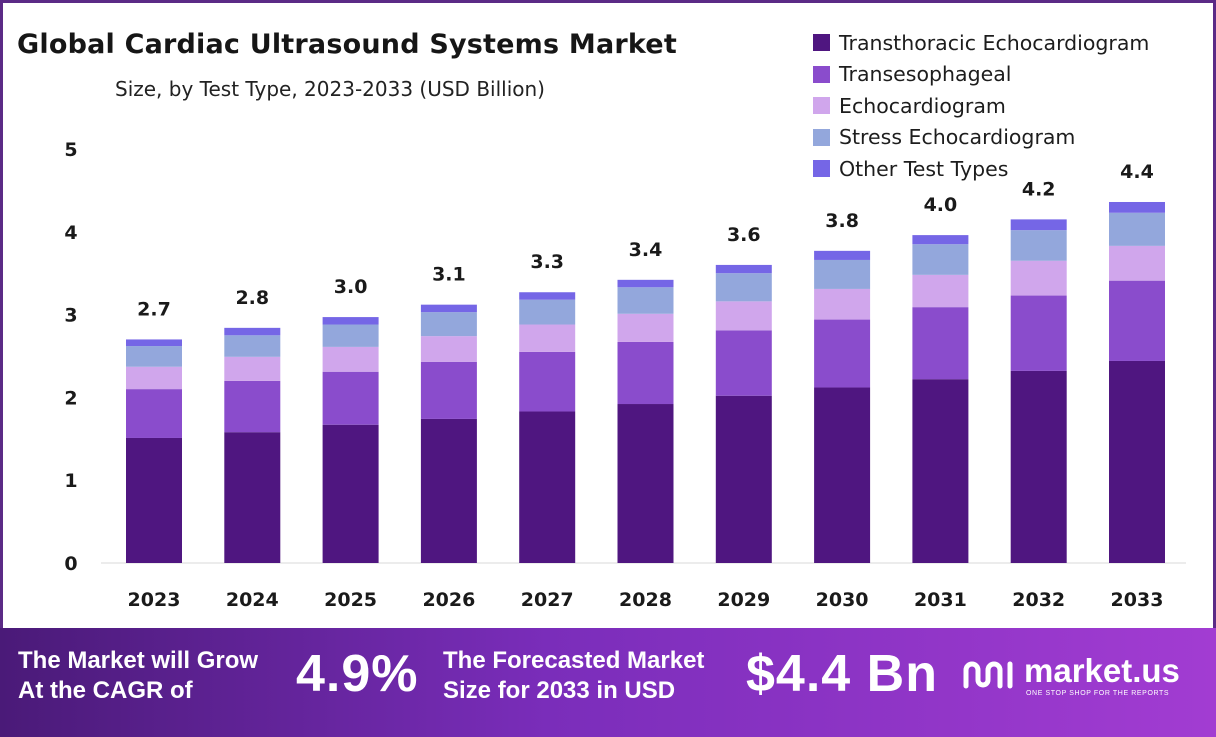 Image resolution: width=1216 pixels, height=737 pixels. What do you see at coordinates (574, 660) in the screenshot?
I see `forecast-size-label-line: The Forecasted Market` at bounding box center [574, 660].